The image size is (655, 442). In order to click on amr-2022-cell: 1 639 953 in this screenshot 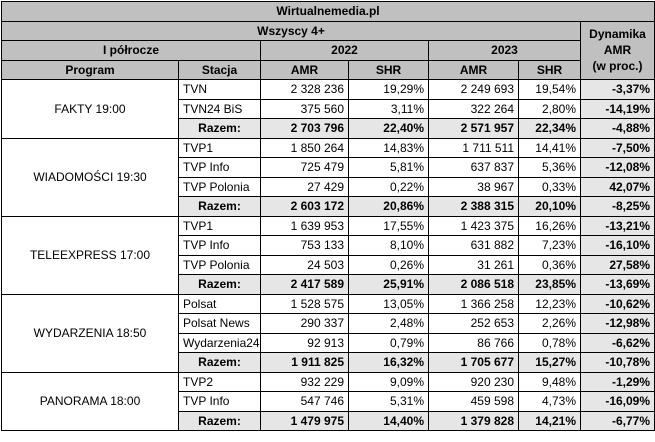, I will do `click(304, 225)`.